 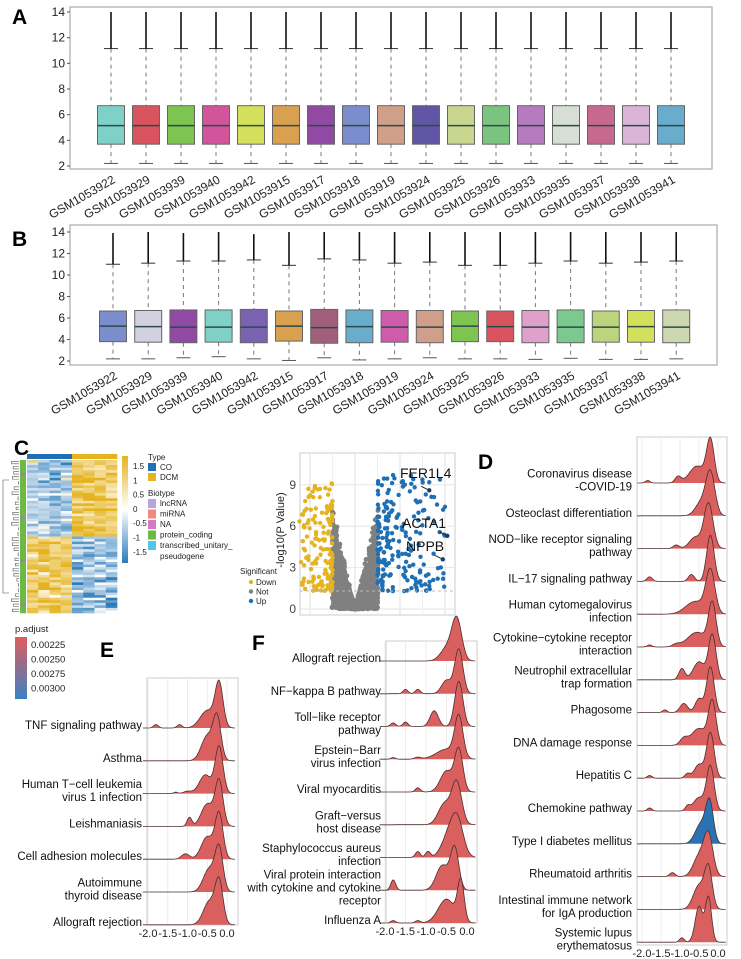 I want to click on gene-label-NPPB: NPPB, so click(x=425, y=546).